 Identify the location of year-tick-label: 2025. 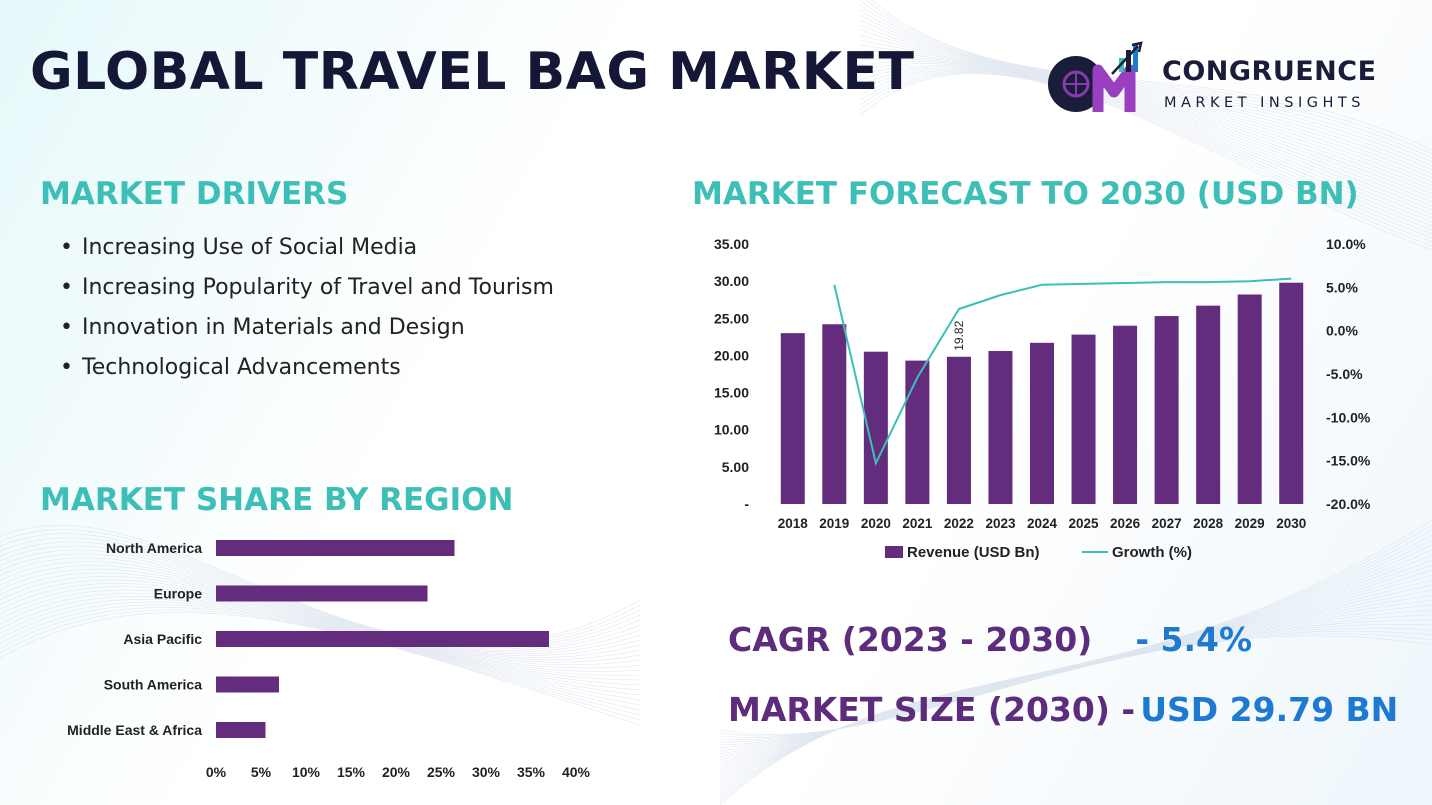
(1084, 523).